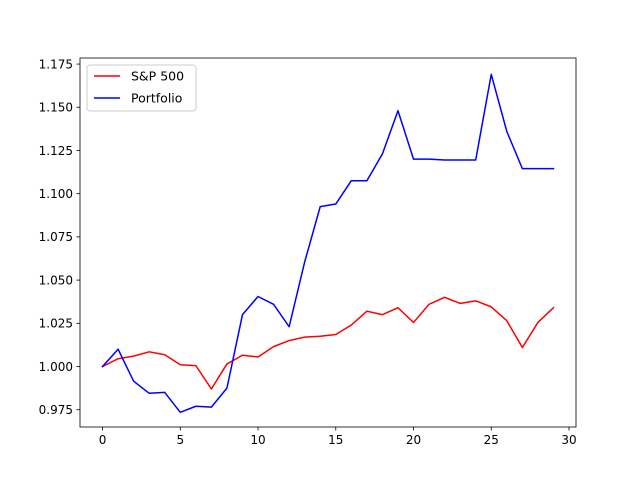  Describe the element at coordinates (568, 440) in the screenshot. I see `x-tick-label-6: 30` at that location.